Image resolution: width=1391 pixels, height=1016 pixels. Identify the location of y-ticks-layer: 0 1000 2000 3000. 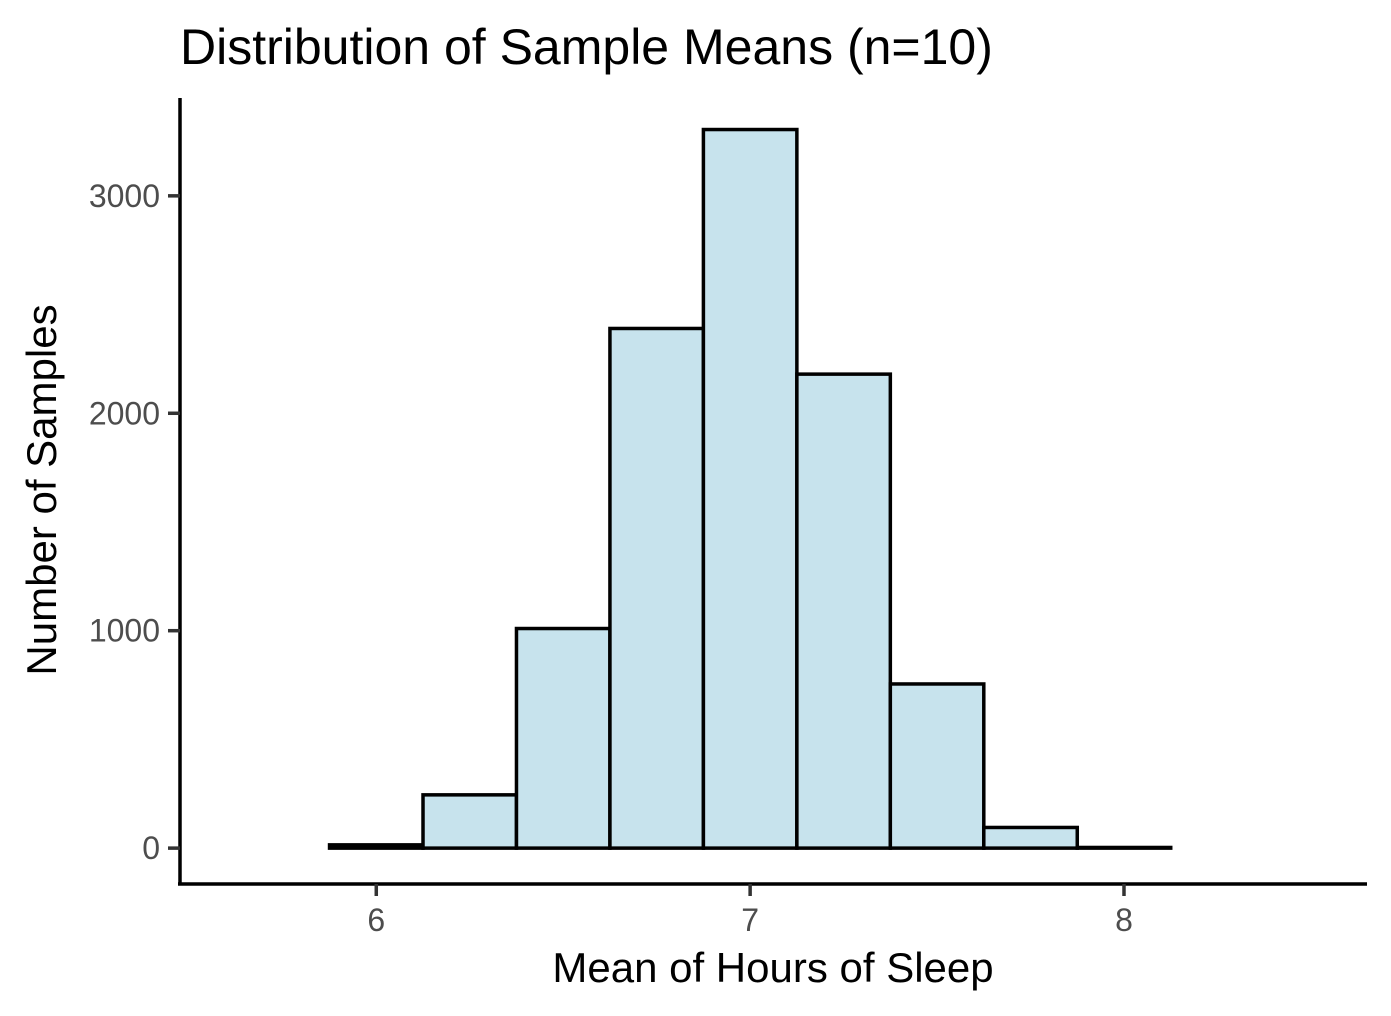
(134, 522).